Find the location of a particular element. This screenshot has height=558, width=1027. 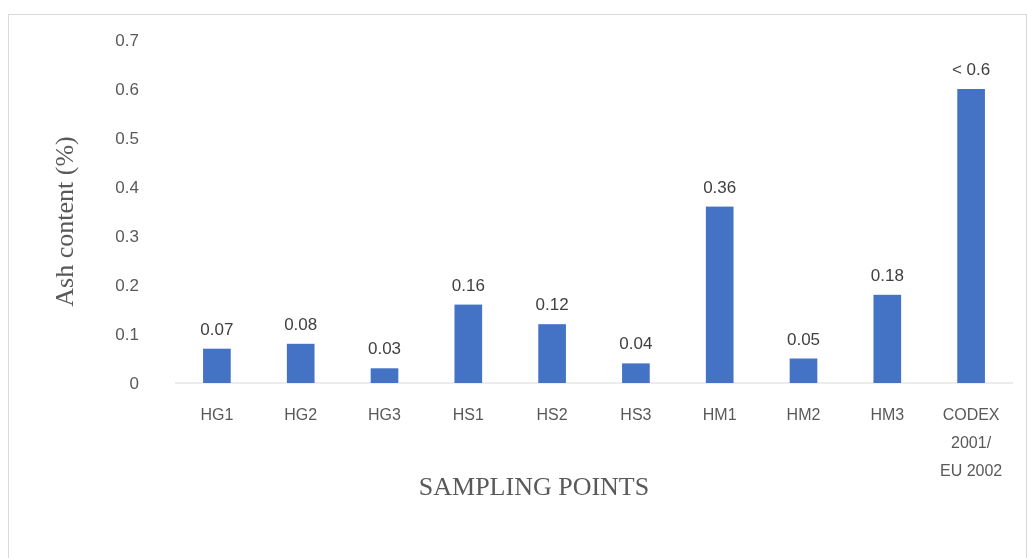

y-tick-label: 0.1 is located at coordinates (127, 334).